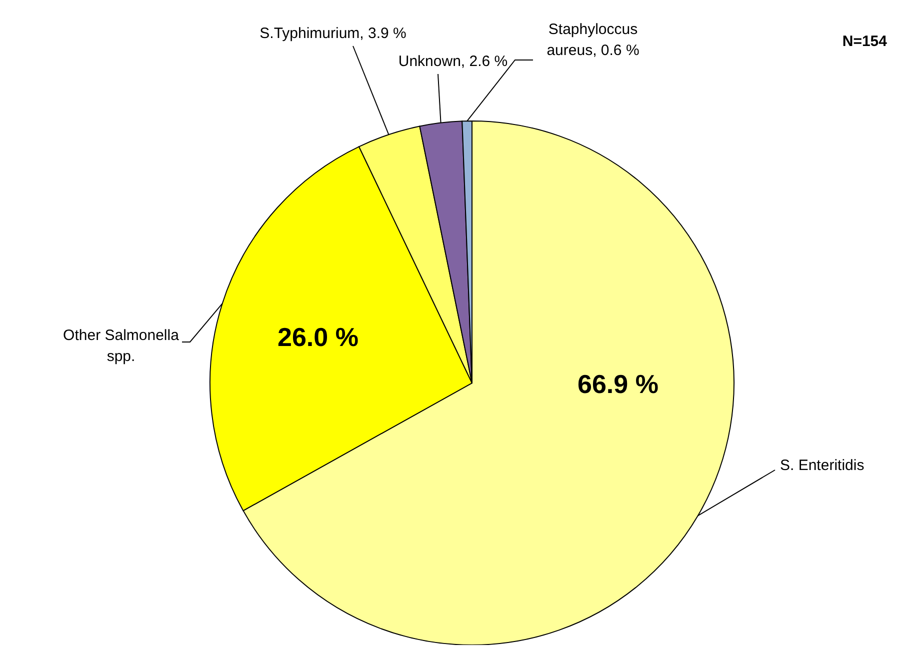  Describe the element at coordinates (822, 465) in the screenshot. I see `slice-label: S. Enteritidis` at that location.